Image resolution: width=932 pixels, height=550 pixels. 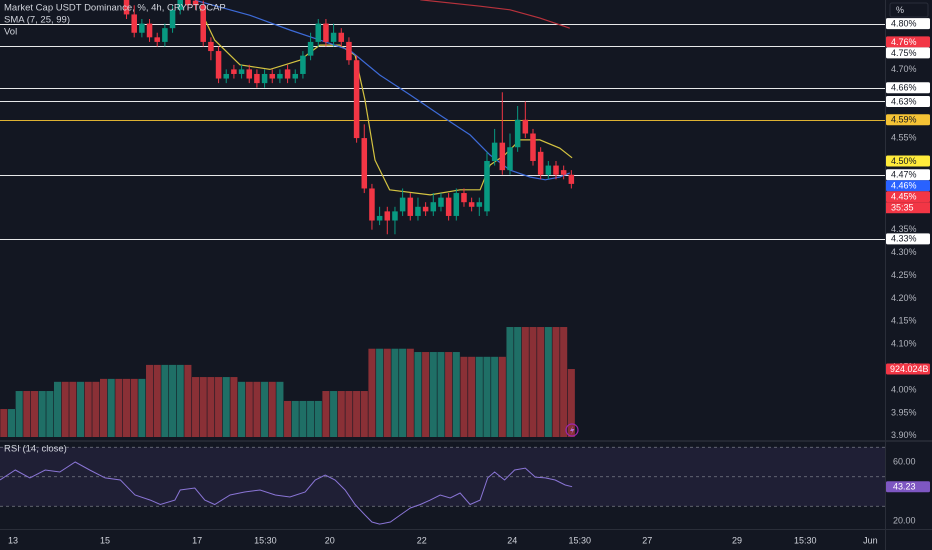 I want to click on rsi-tick-label: 20.00, so click(x=904, y=520).